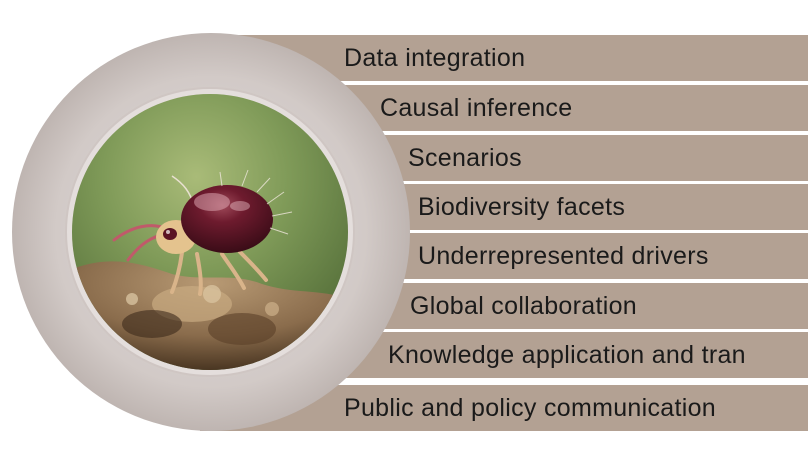 The height and width of the screenshot is (455, 808). What do you see at coordinates (465, 158) in the screenshot?
I see `band-label: Scenarios` at bounding box center [465, 158].